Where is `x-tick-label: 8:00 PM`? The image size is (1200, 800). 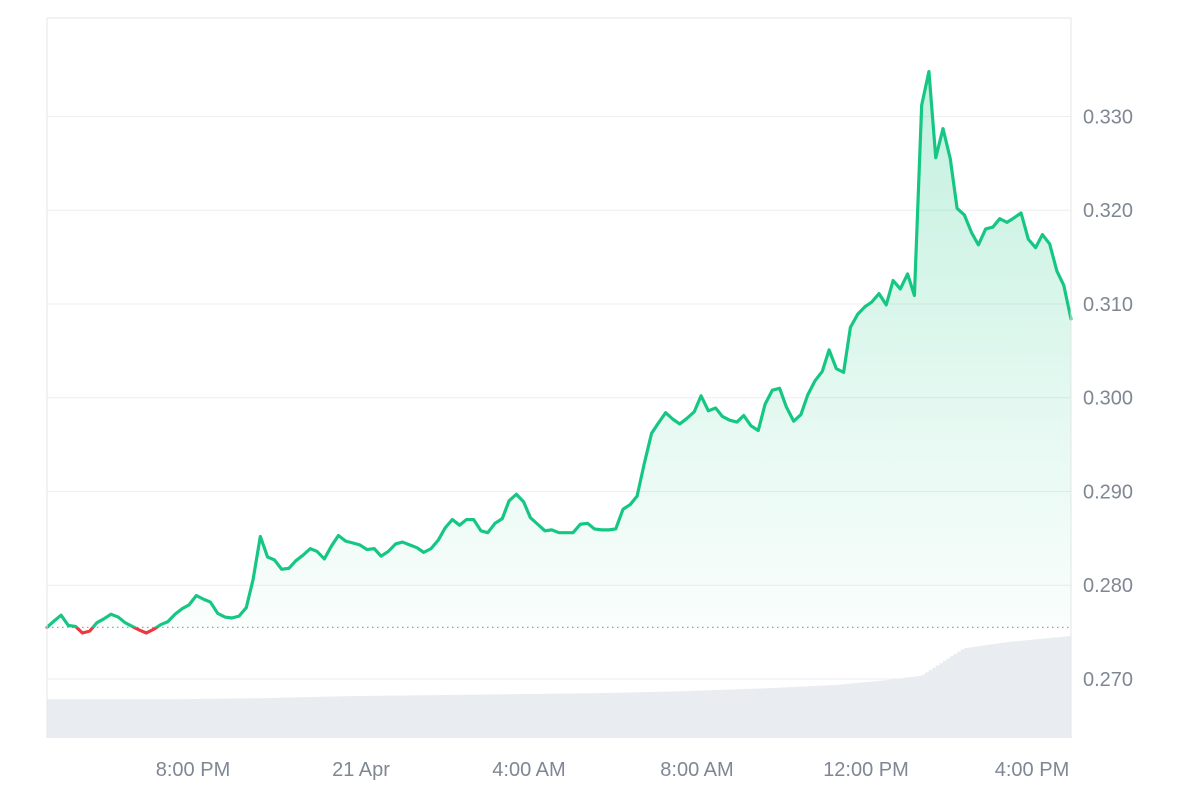
x-tick-label: 8:00 PM is located at coordinates (193, 770).